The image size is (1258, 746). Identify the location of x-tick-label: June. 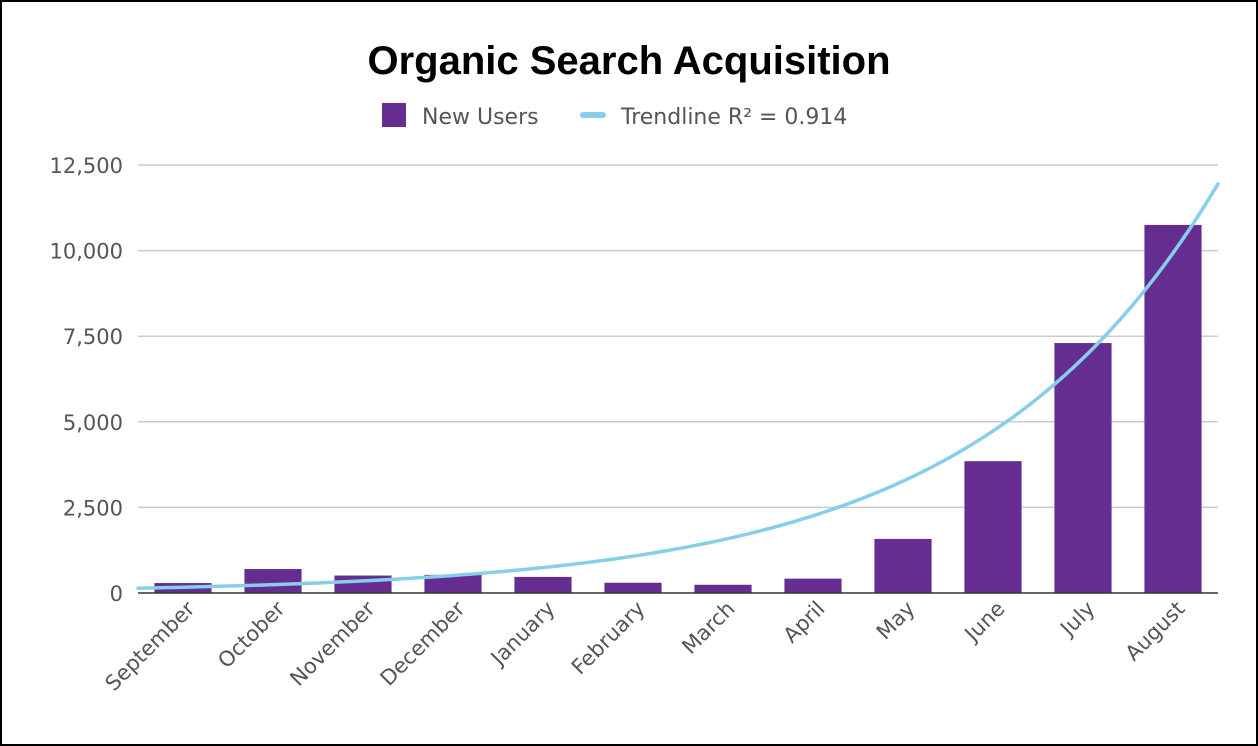
(984, 622).